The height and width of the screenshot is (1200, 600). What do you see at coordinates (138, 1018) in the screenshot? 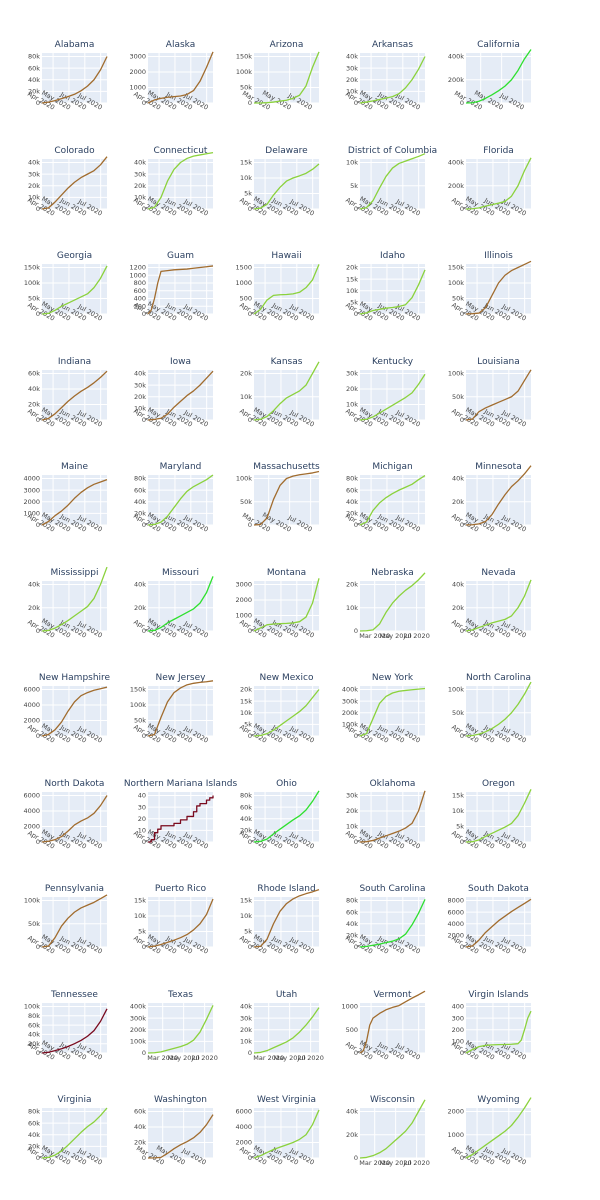
I see `y-tick-label: 300k` at bounding box center [138, 1018].